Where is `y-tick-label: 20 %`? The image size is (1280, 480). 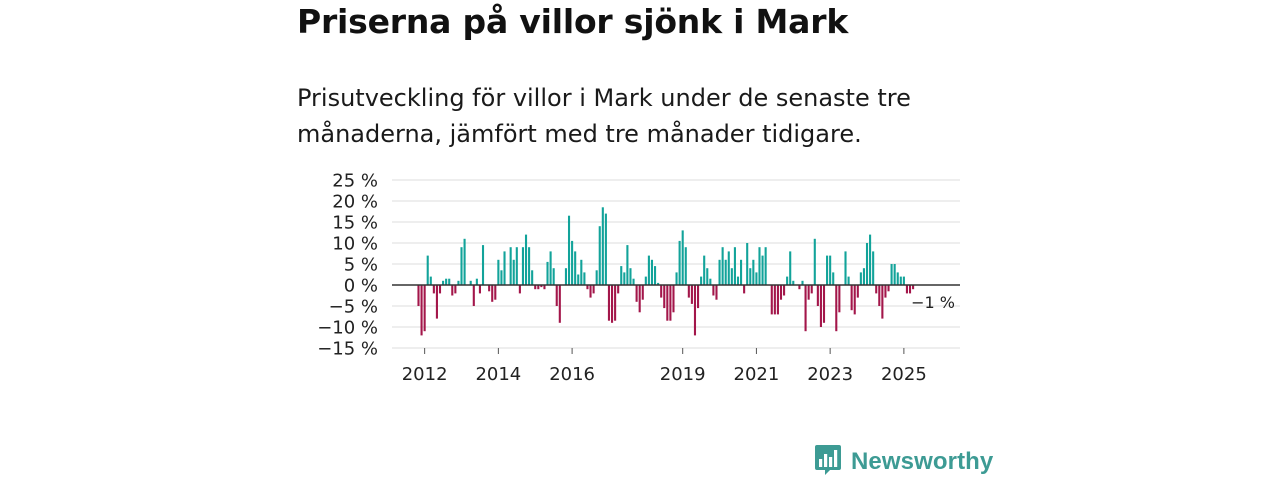
y-tick-label: 20 % is located at coordinates (355, 202).